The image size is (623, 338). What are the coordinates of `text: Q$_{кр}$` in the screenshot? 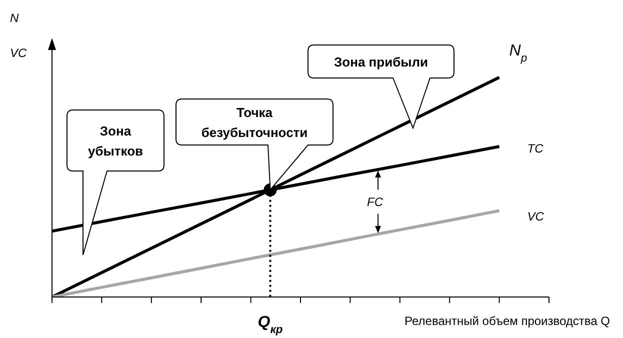 It's located at (270, 325).